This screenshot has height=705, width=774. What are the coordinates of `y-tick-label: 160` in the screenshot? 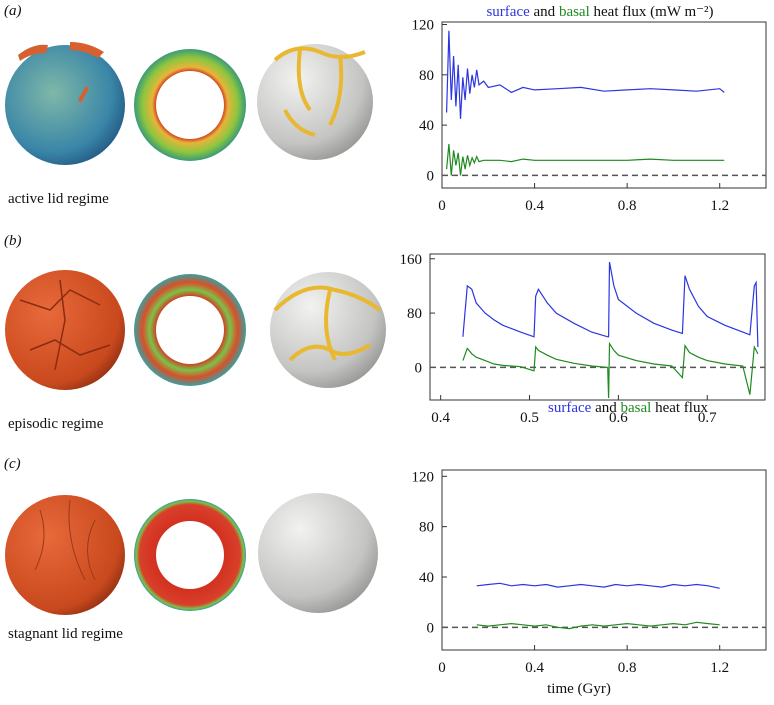 It's located at (411, 260).